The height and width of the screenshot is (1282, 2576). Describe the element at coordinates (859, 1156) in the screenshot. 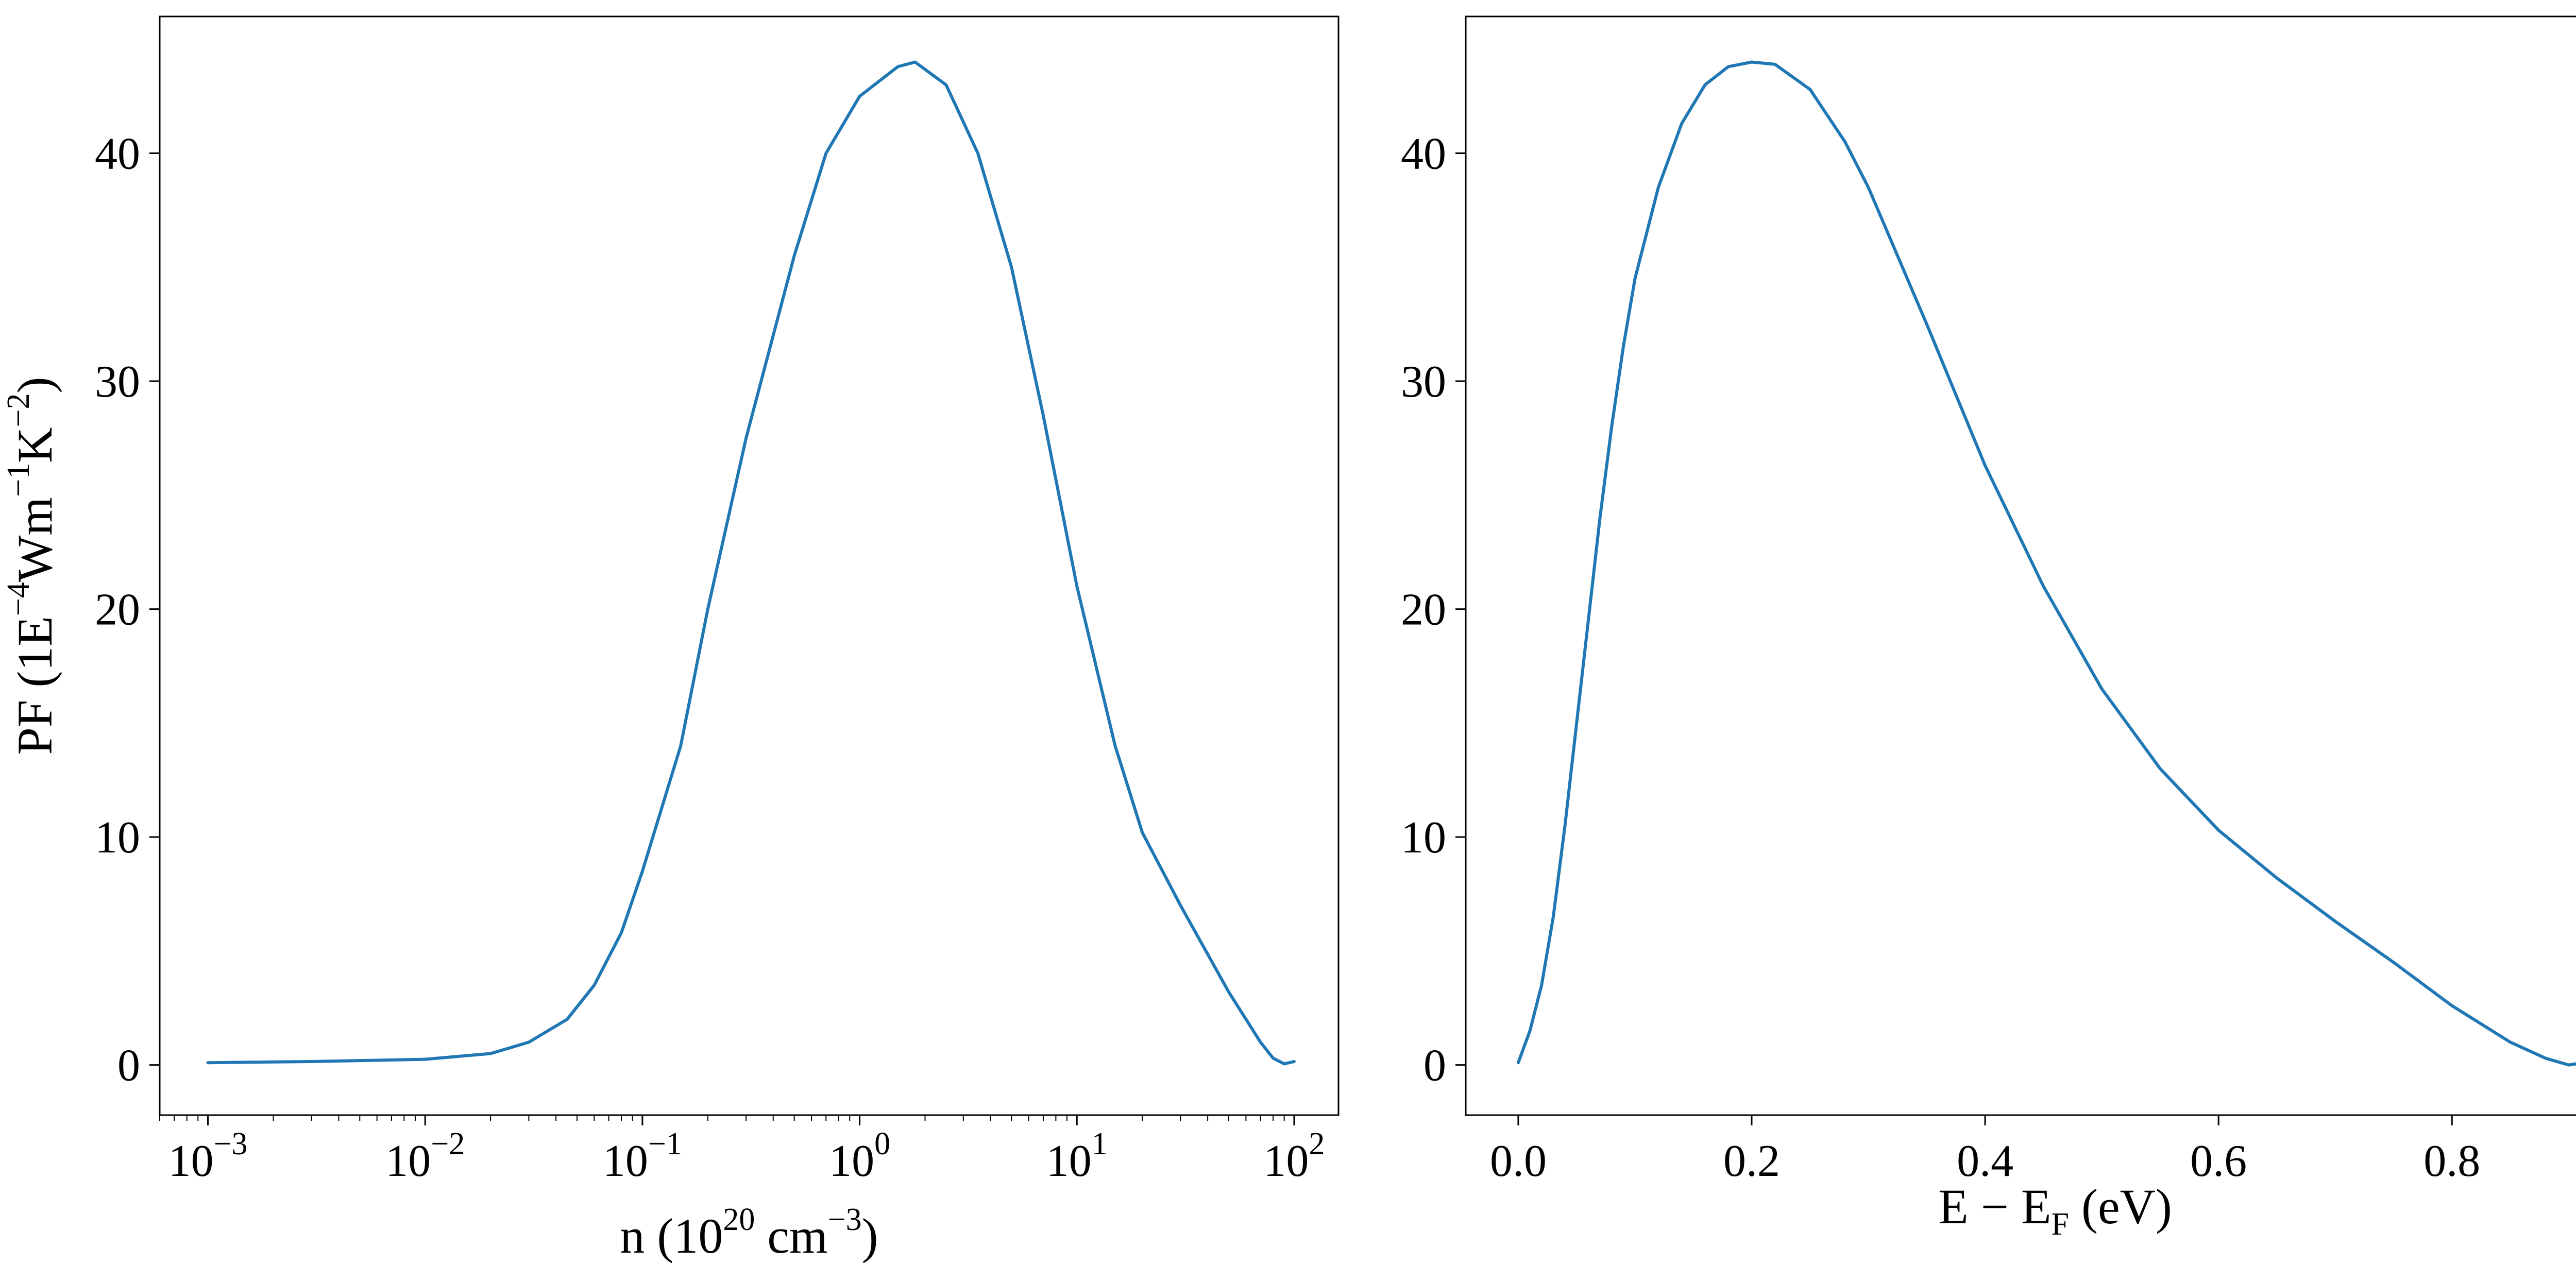

I see `x-tick-label: 10⁰` at that location.